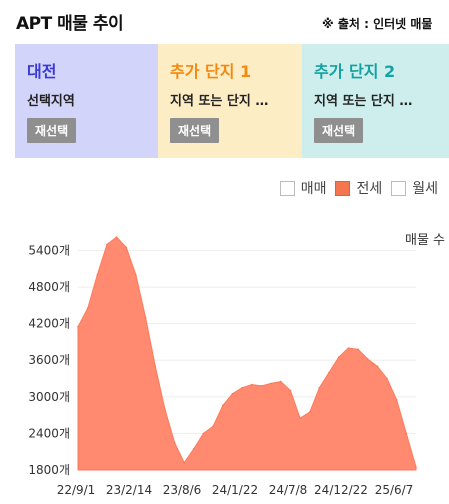 The image size is (449, 504). What do you see at coordinates (182, 490) in the screenshot?
I see `x-tick-label: 23/8/6` at bounding box center [182, 490].